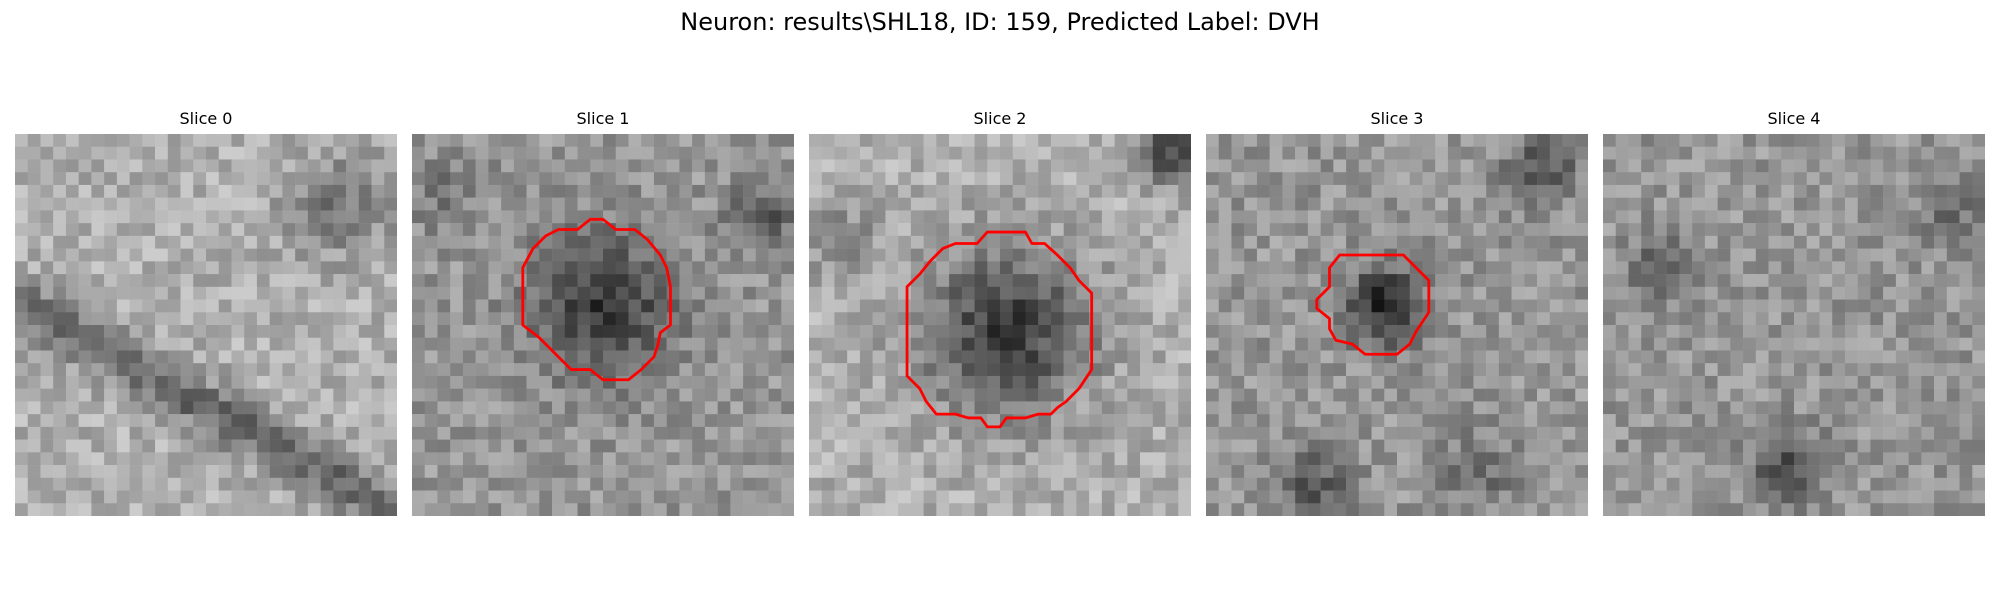 The height and width of the screenshot is (600, 2000). What do you see at coordinates (1794, 118) in the screenshot?
I see `slice-title: Slice 4` at bounding box center [1794, 118].